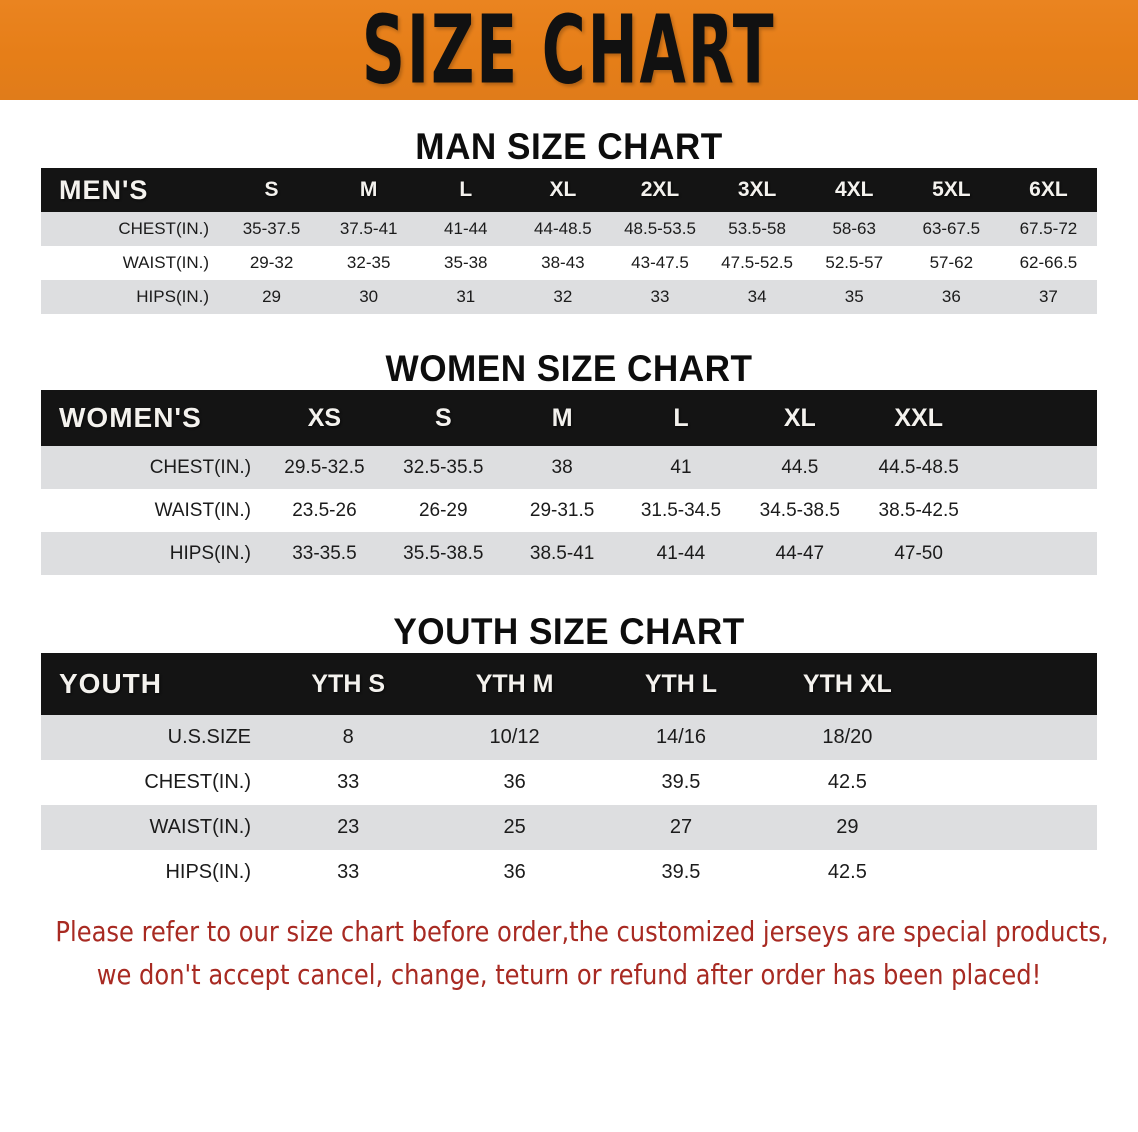  What do you see at coordinates (681, 553) in the screenshot?
I see `women-measurement-cell: 41-44` at bounding box center [681, 553].